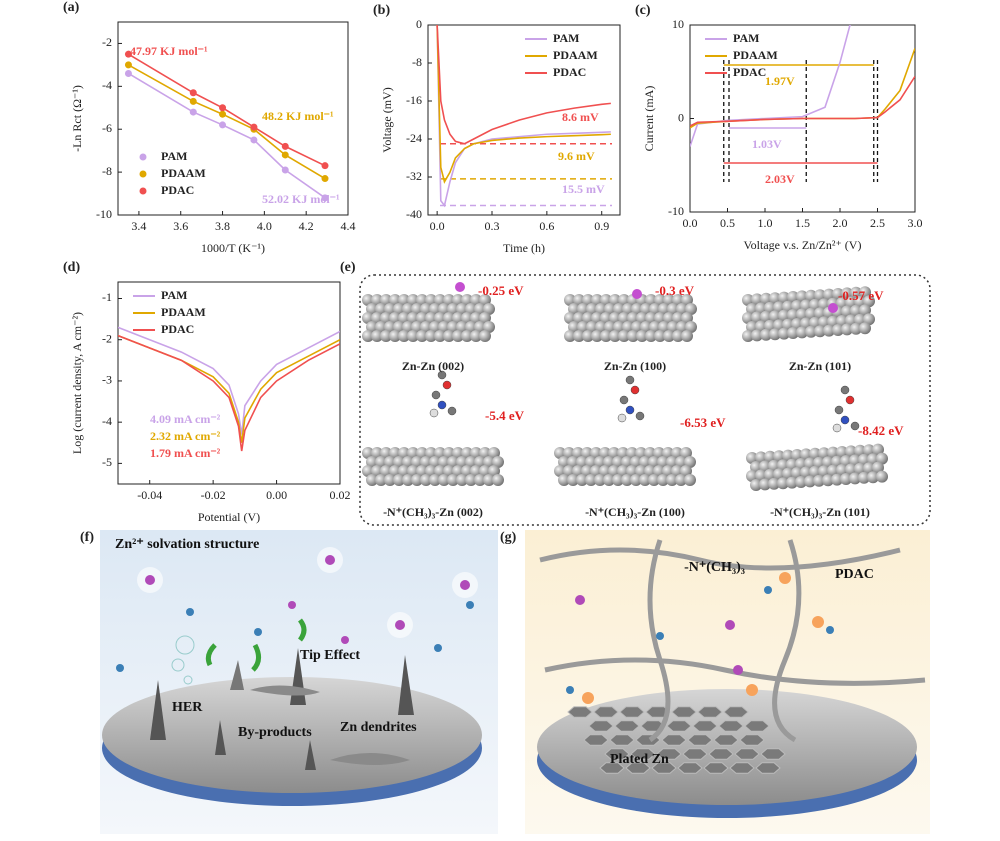 This screenshot has height=841, width=1000. What do you see at coordinates (678, 24) in the screenshot?
I see `y-tick-label: 10` at bounding box center [678, 24].